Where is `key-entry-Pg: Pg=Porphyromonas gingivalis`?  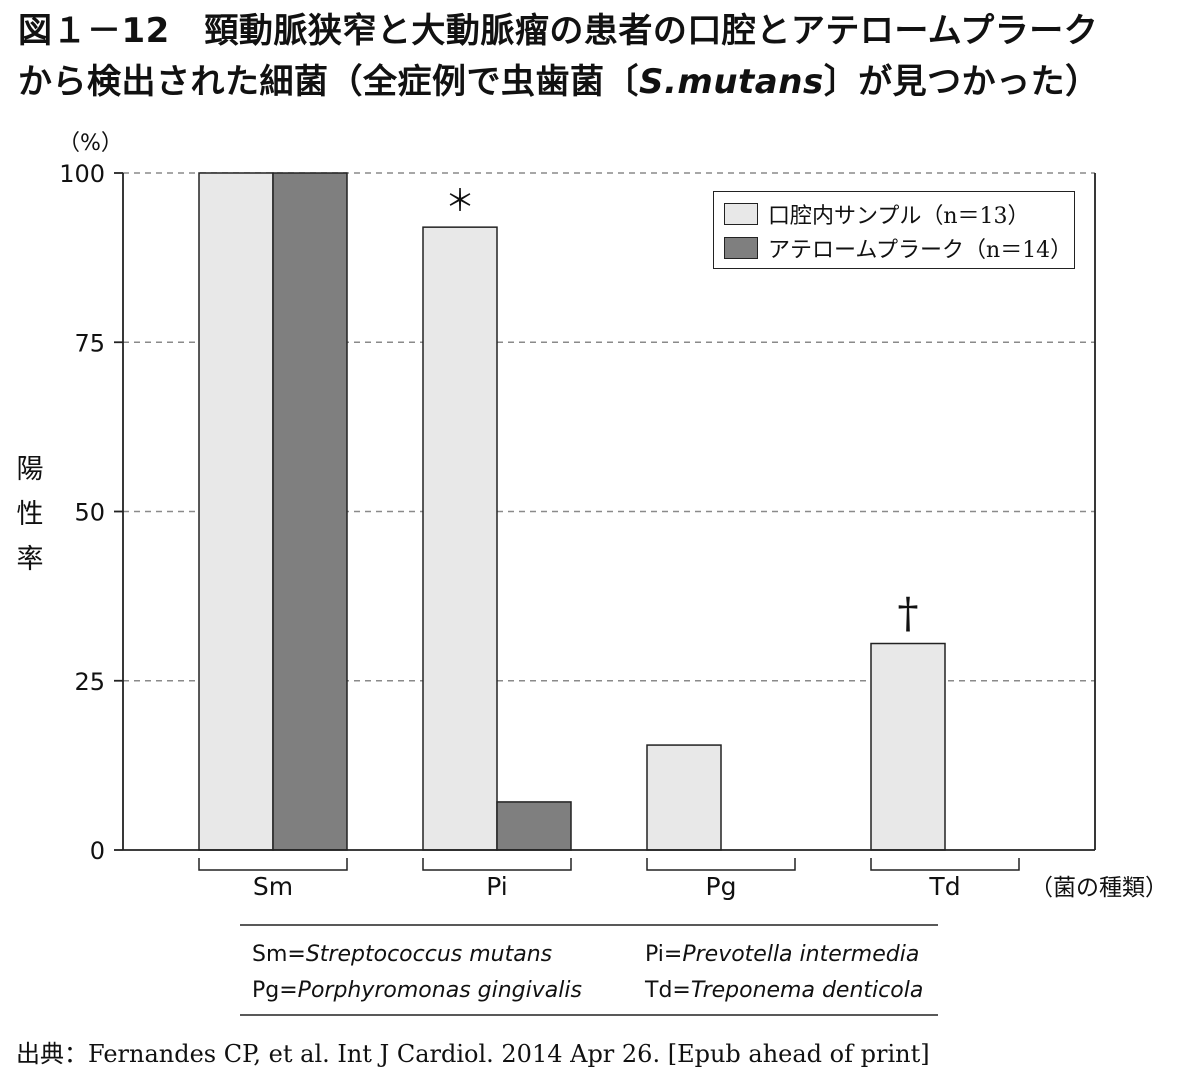
key-entry-Pg: Pg=Porphyromonas gingivalis is located at coordinates (417, 990).